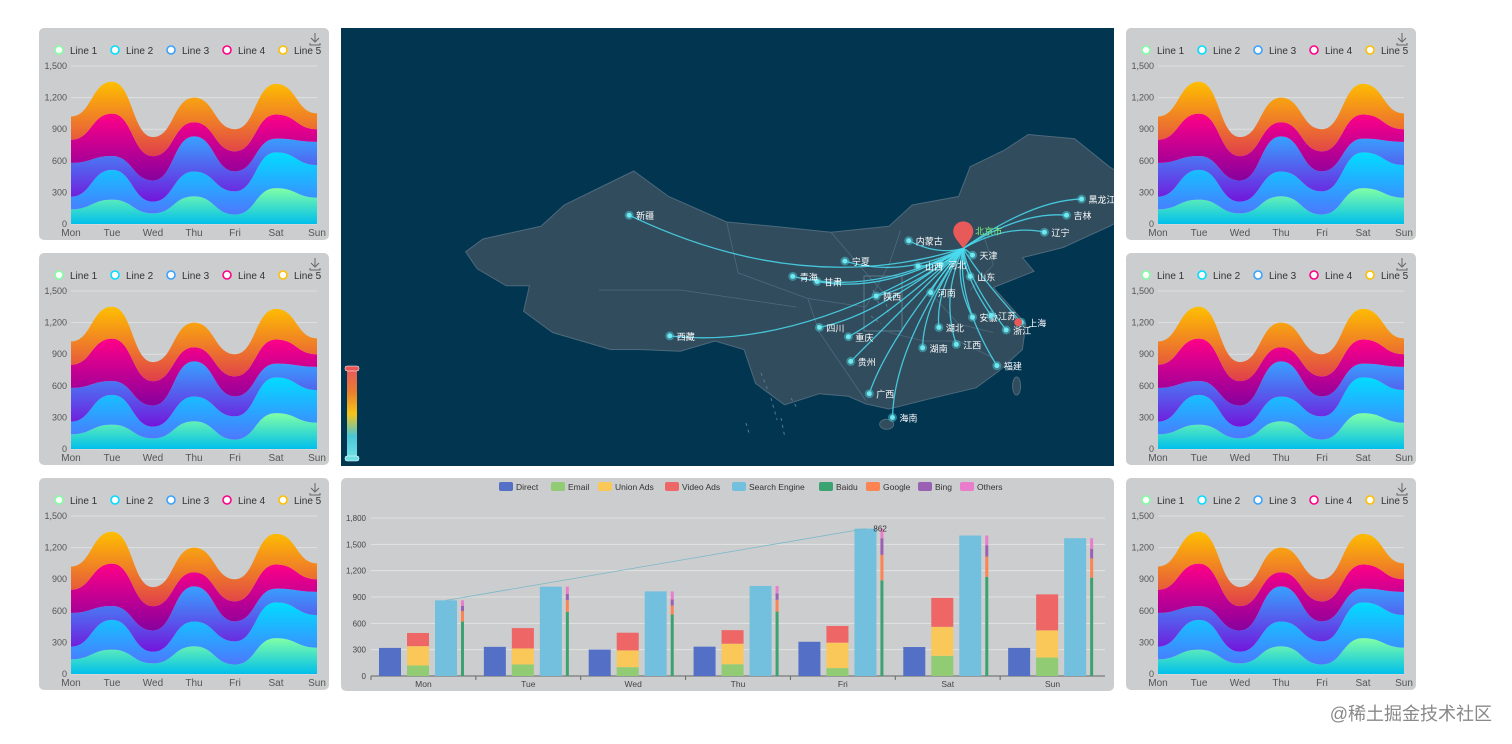 Image resolution: width=1512 pixels, height=744 pixels. I want to click on visual-map-bar, so click(352, 414).